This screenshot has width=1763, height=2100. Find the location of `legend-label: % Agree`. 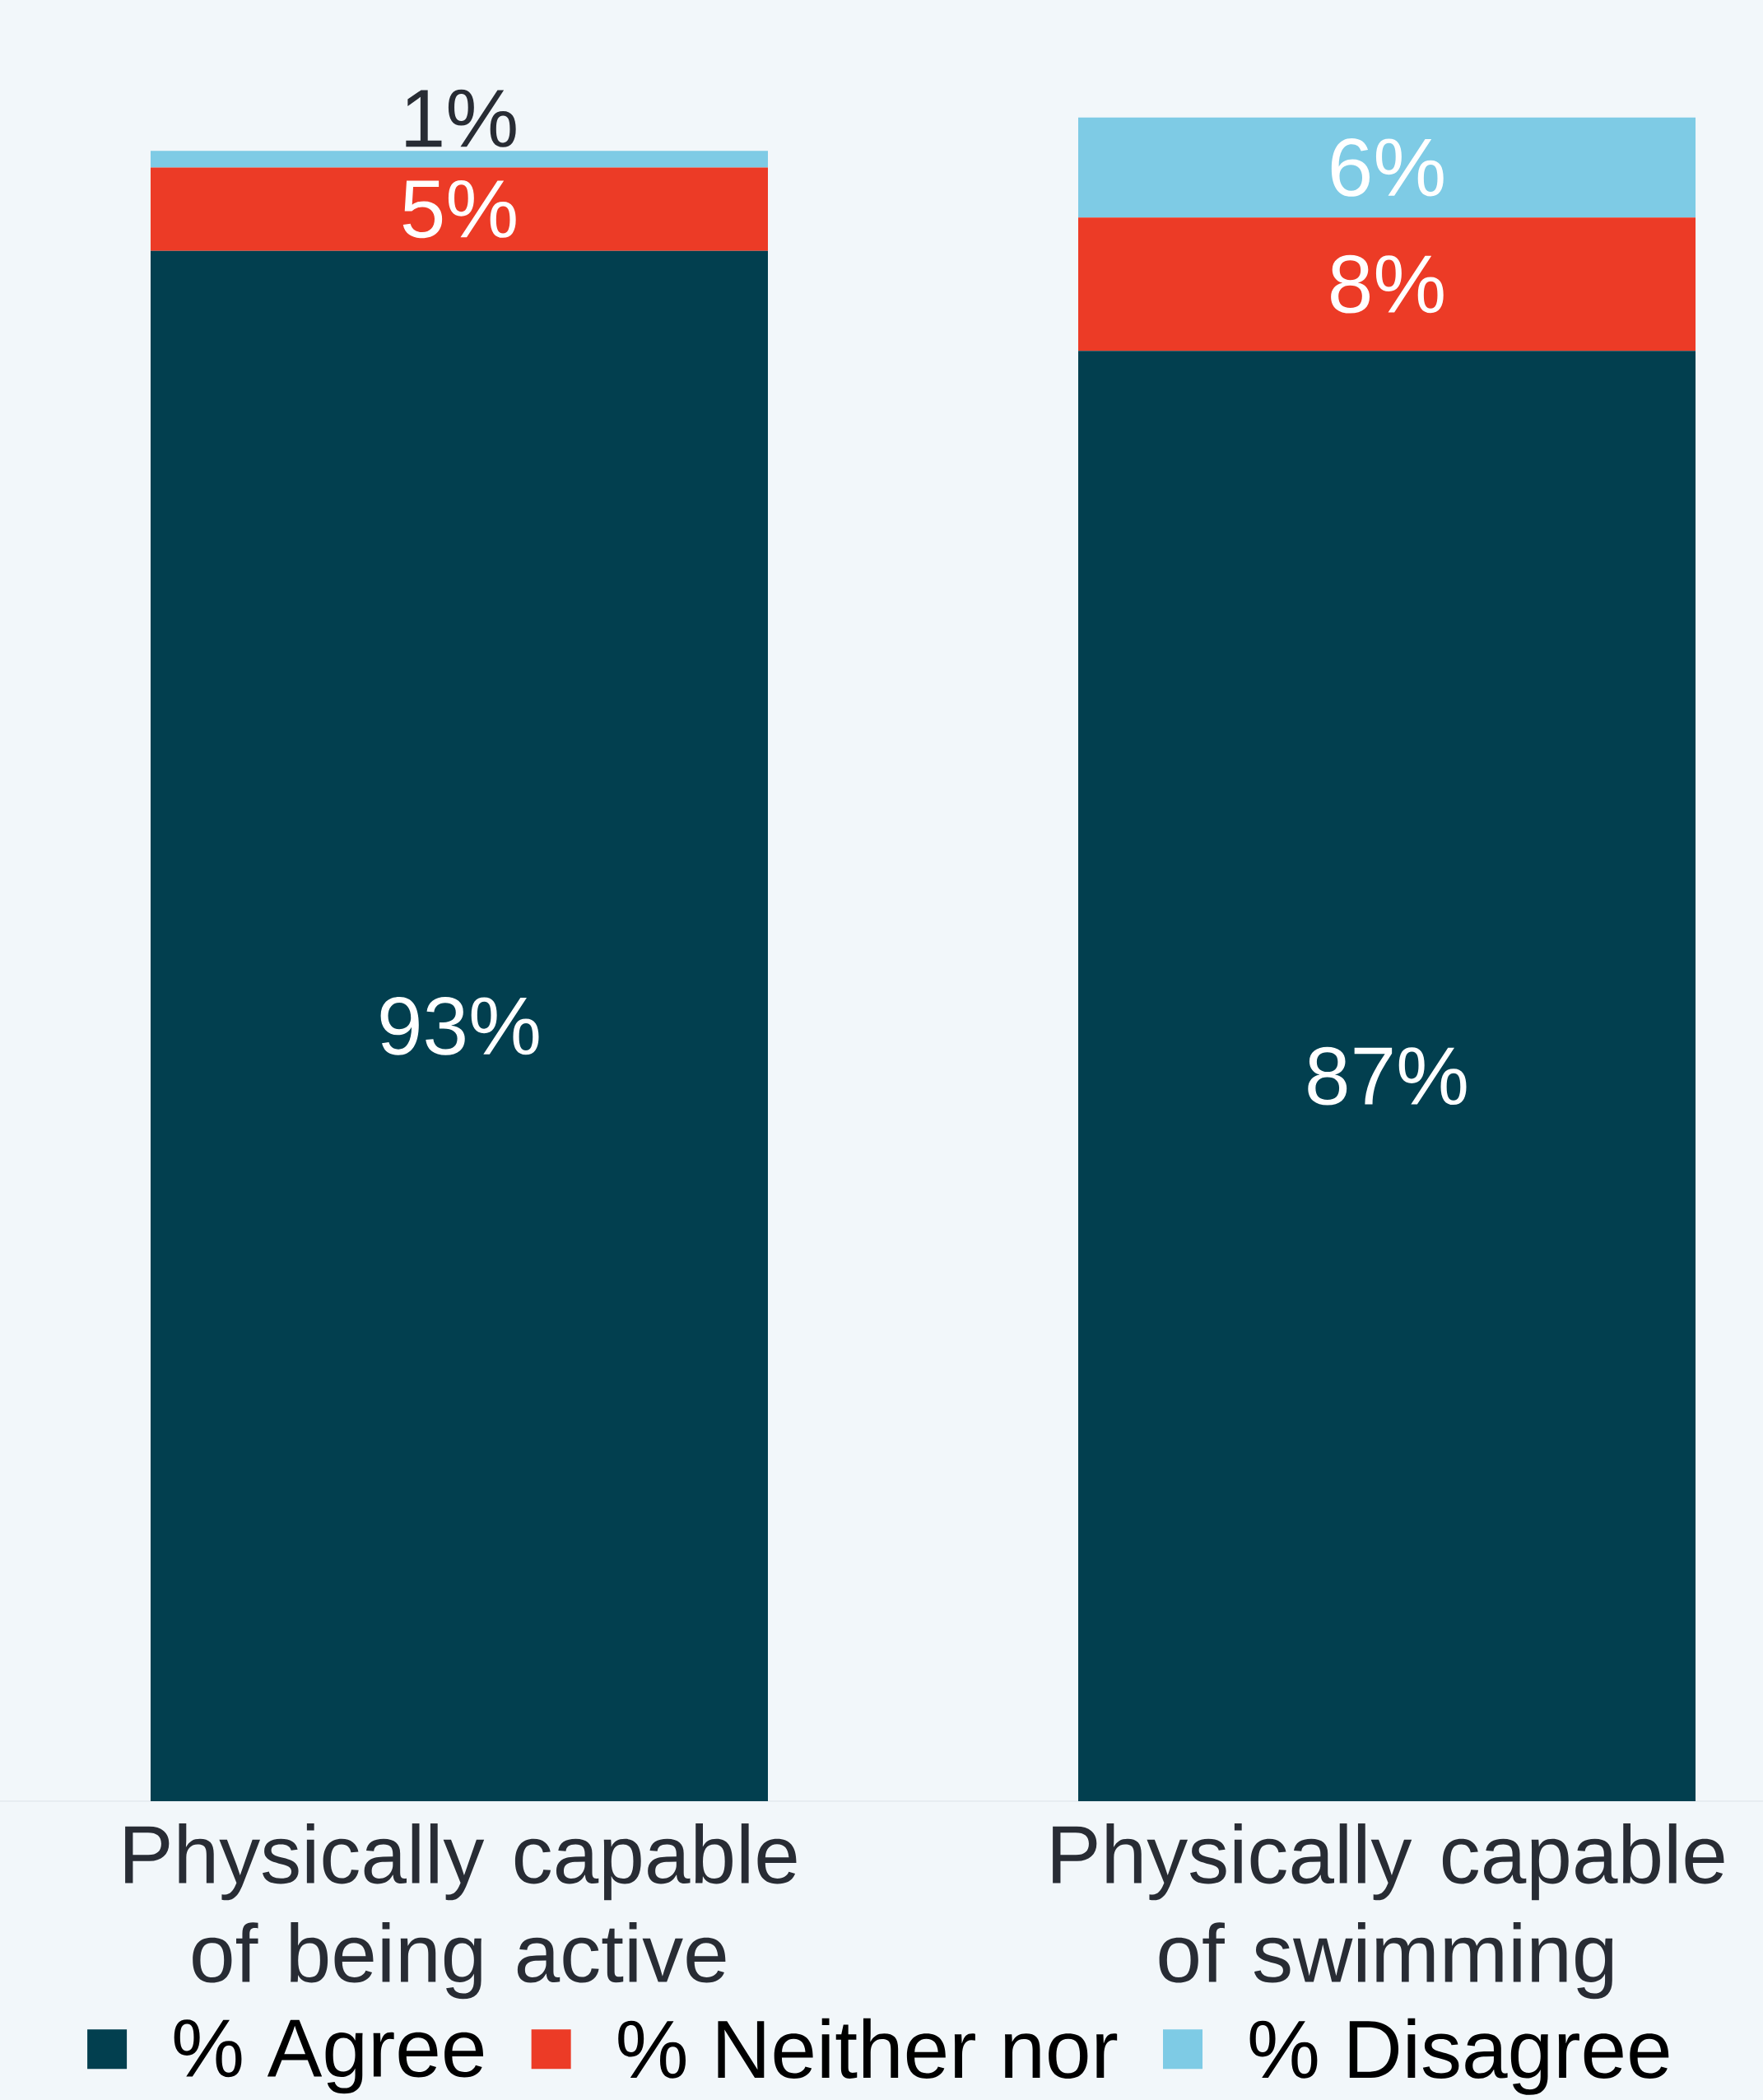

legend-label: % Agree is located at coordinates (329, 2056).